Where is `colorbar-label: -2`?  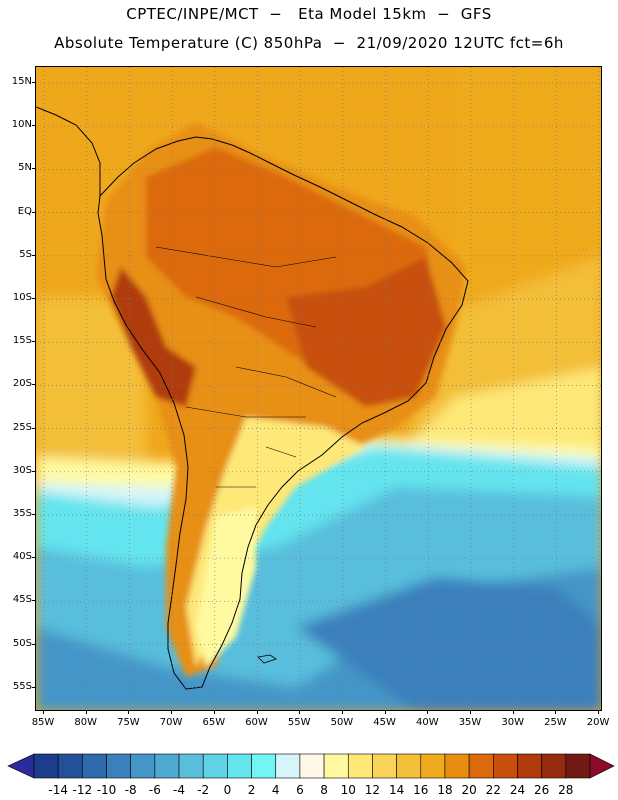 colorbar-label: -2 is located at coordinates (203, 790).